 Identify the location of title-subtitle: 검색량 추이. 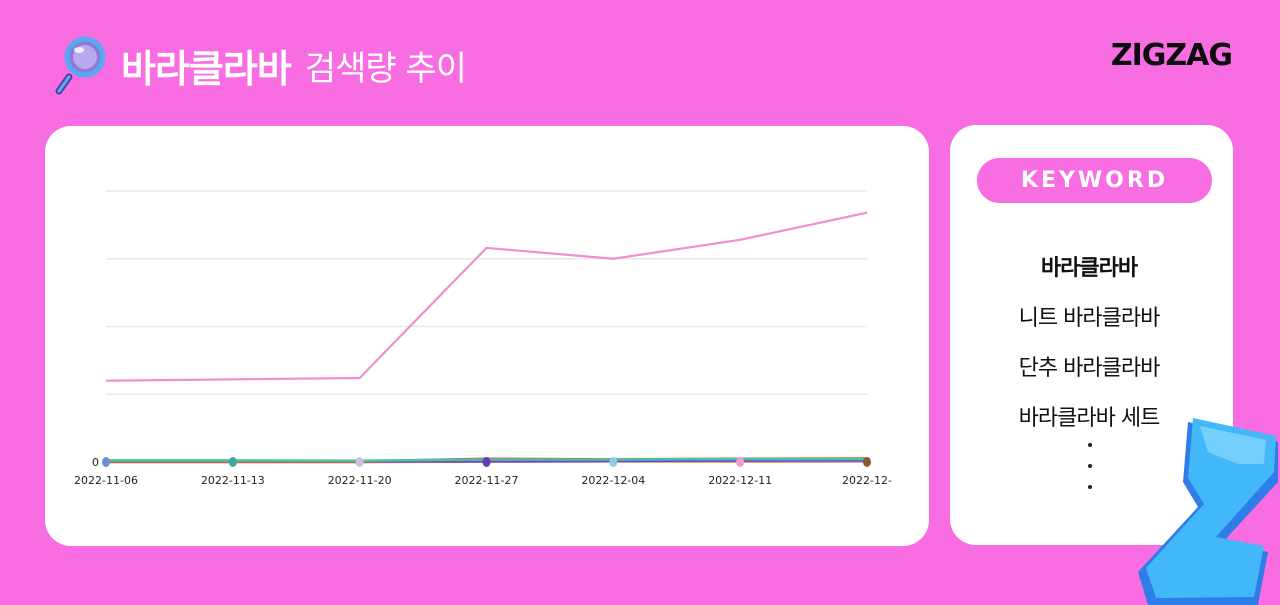
(385, 68).